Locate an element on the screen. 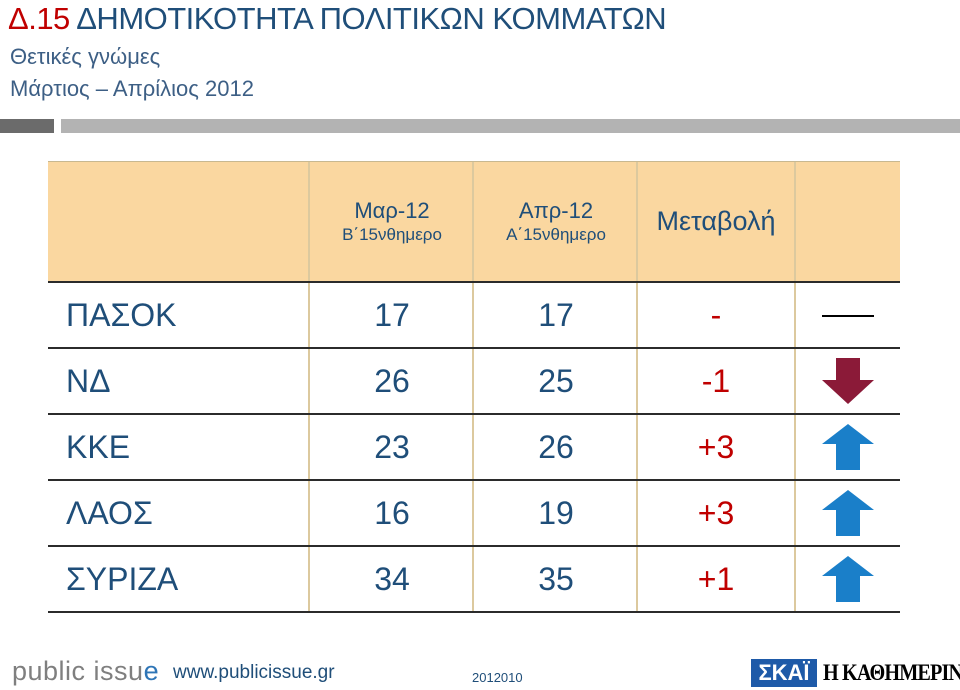  value-apr: 17 is located at coordinates (556, 315).